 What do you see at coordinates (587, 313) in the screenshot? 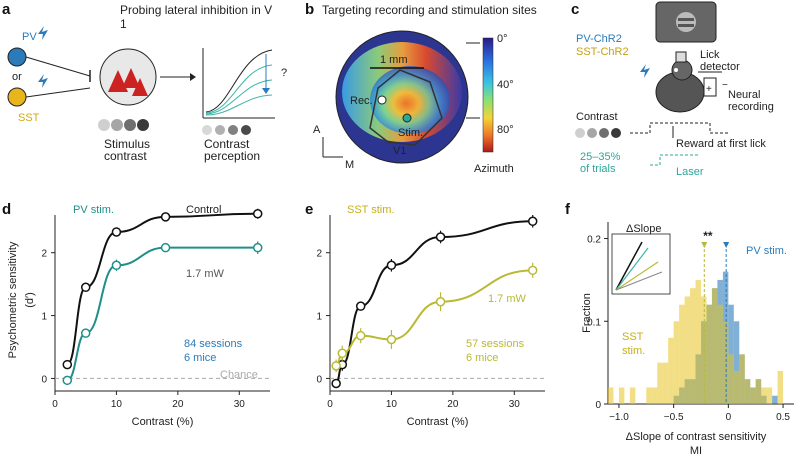
I see `y-axis-label: Fraction` at bounding box center [587, 313].